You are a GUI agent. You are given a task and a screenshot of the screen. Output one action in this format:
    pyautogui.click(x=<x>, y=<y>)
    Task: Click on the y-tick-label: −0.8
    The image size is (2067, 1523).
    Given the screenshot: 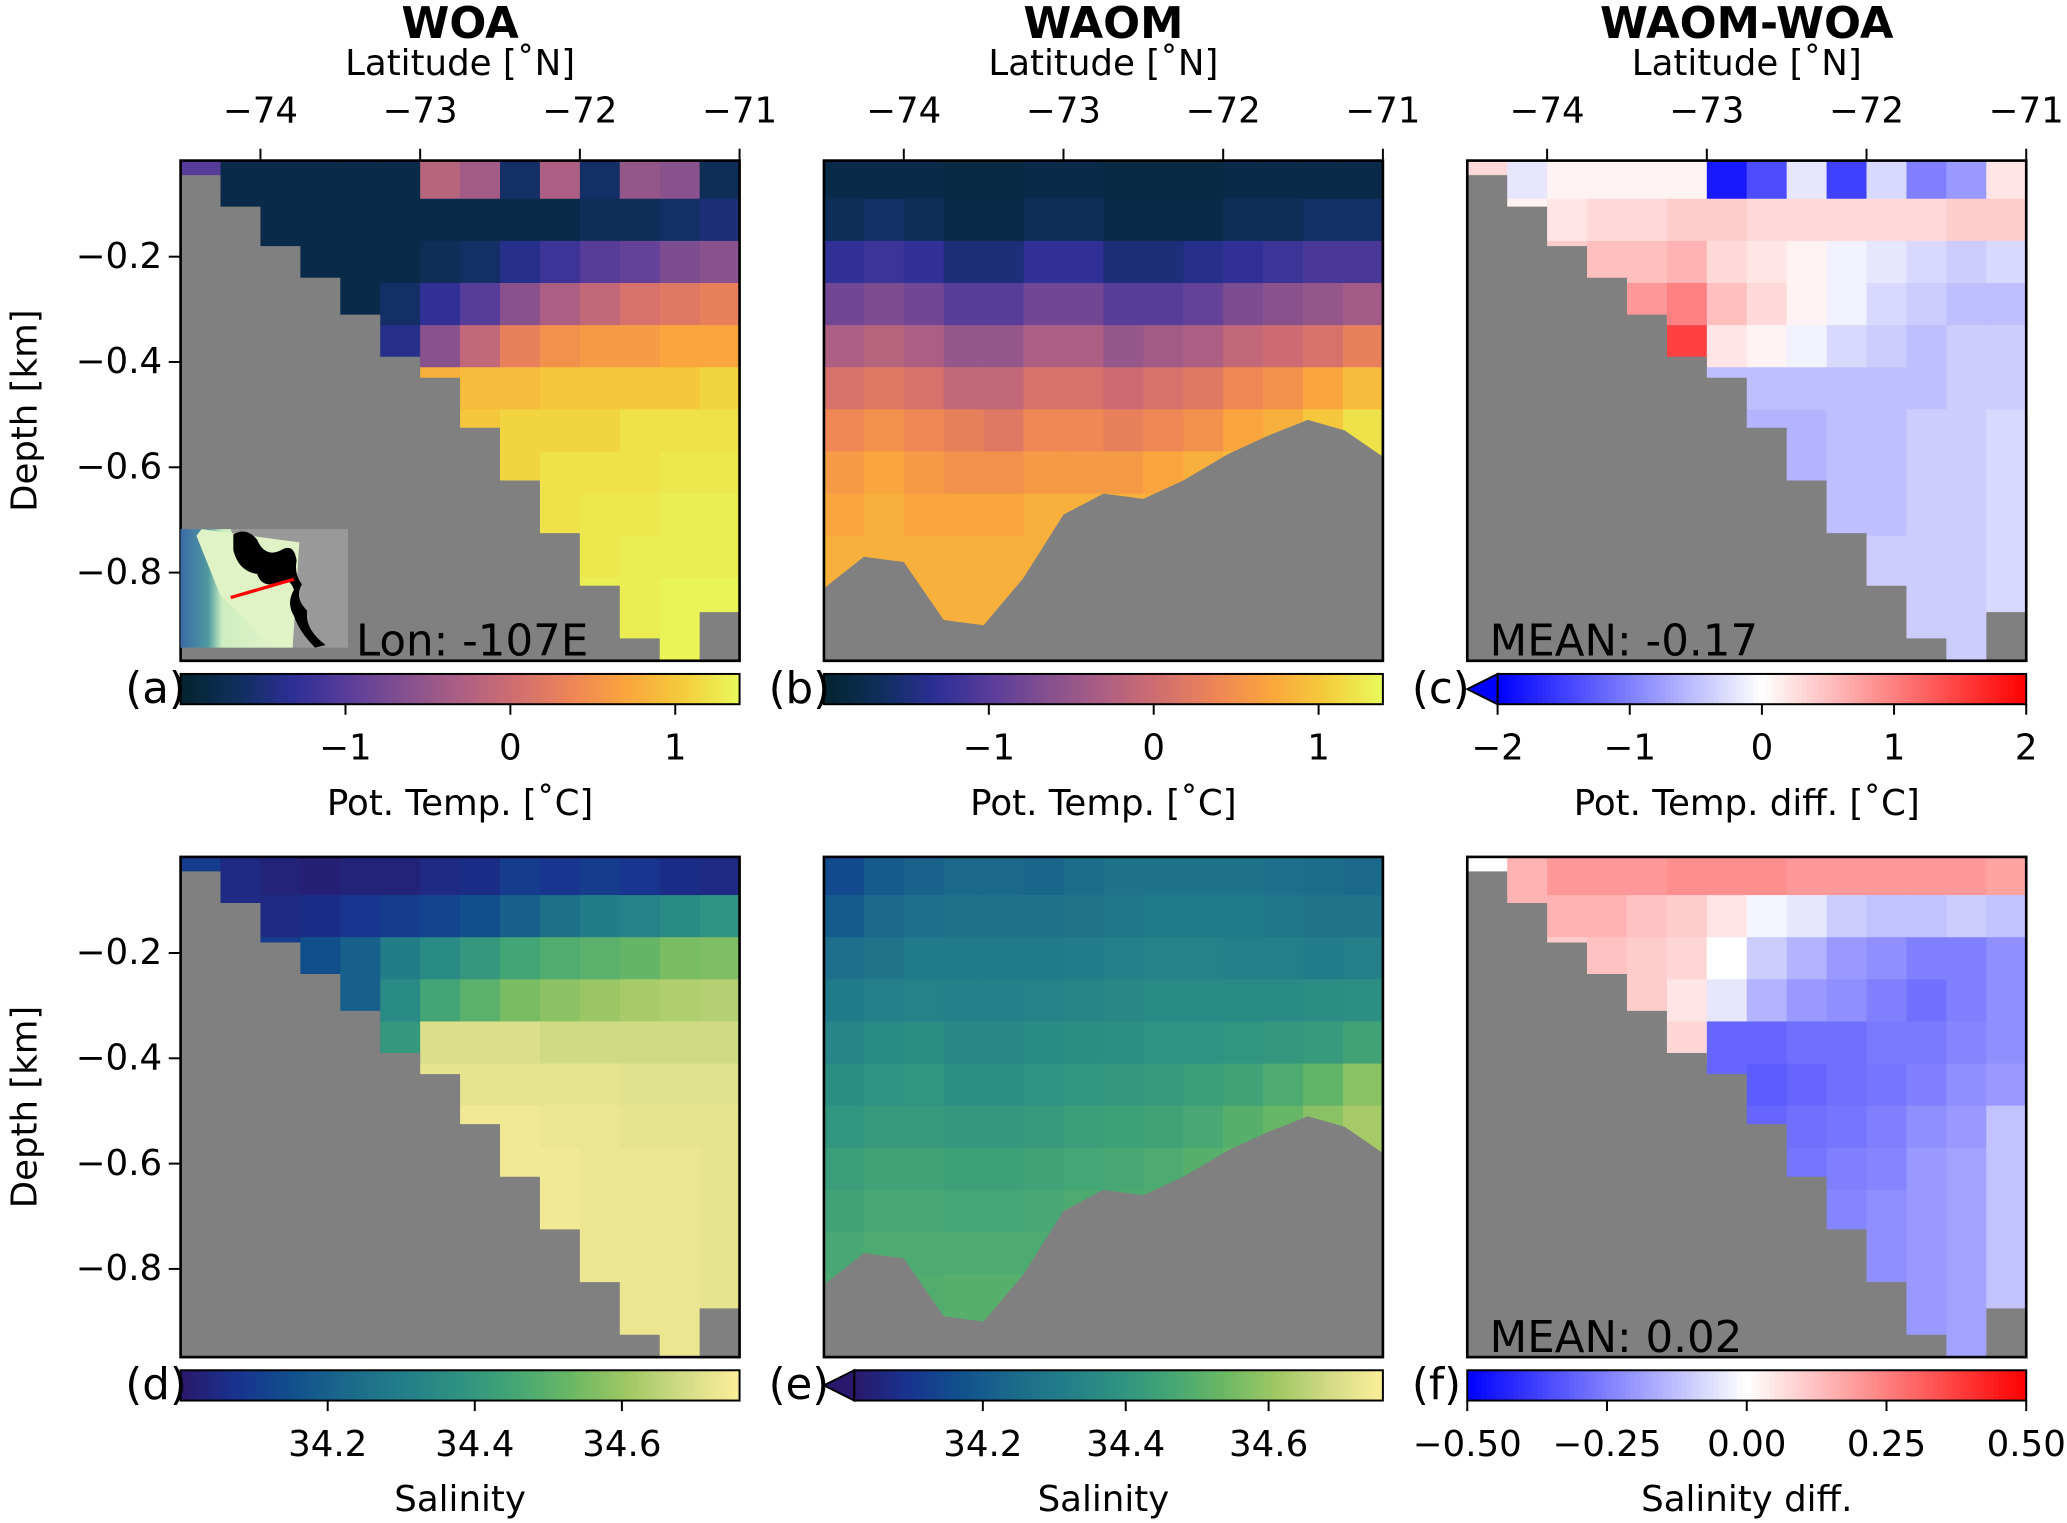 What is the action you would take?
    pyautogui.click(x=119, y=572)
    